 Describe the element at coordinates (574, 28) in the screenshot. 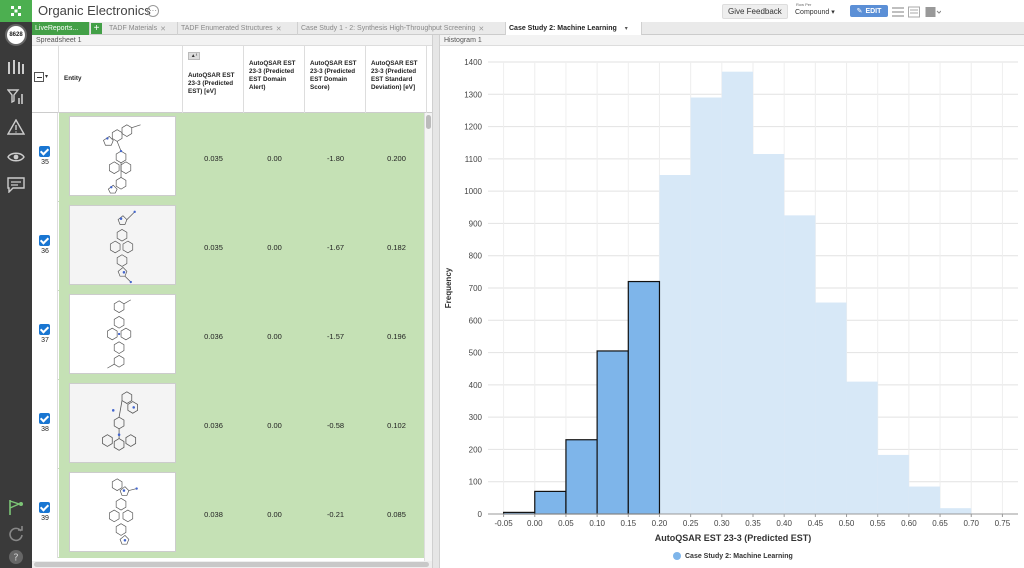

I see `tab-case-study-2: Case Study 2: Machine Learning ▾` at that location.